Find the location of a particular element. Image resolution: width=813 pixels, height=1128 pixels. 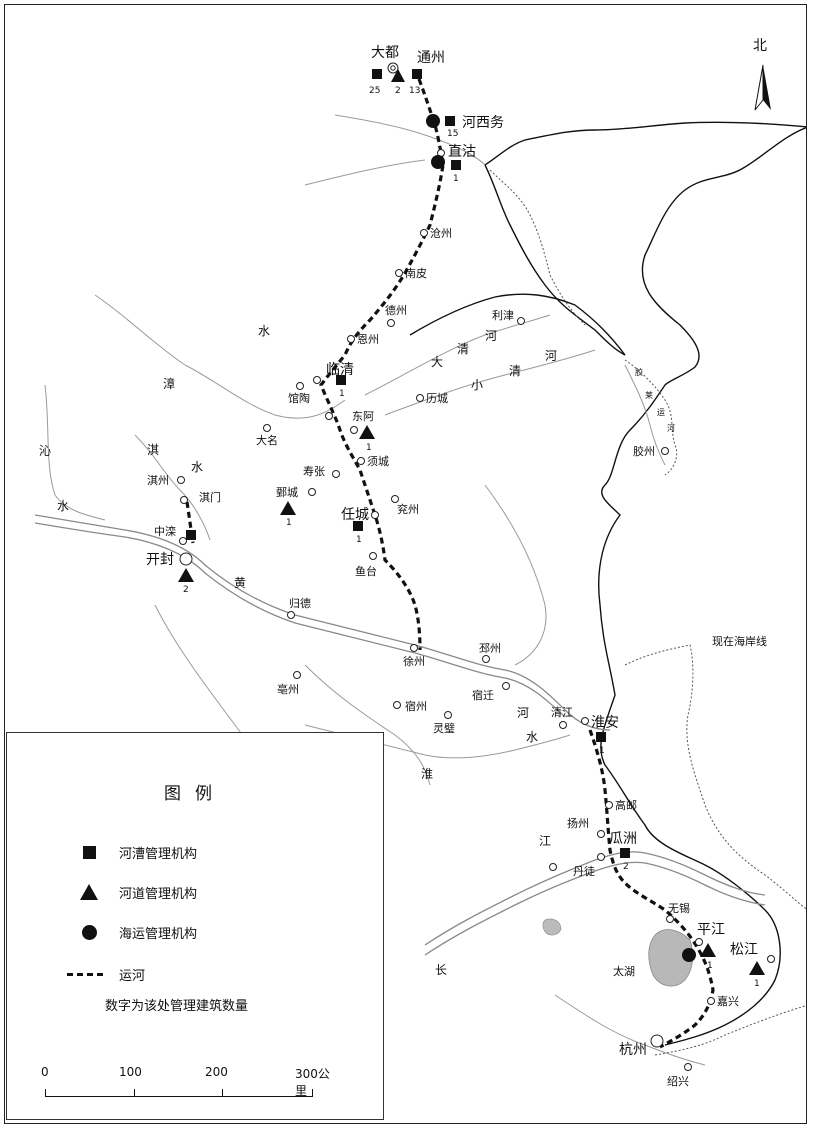

river-triangle-dadu is located at coordinates (398, 75).